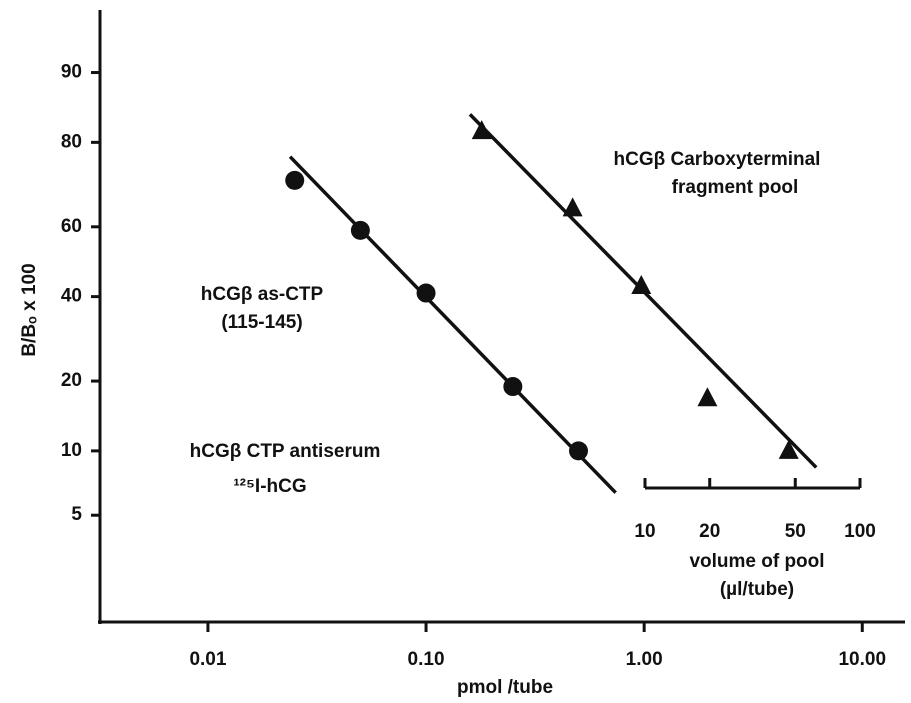 This screenshot has height=703, width=911. Describe the element at coordinates (29, 309) in the screenshot. I see `y-axis-label: B/Bₒ x 100` at that location.